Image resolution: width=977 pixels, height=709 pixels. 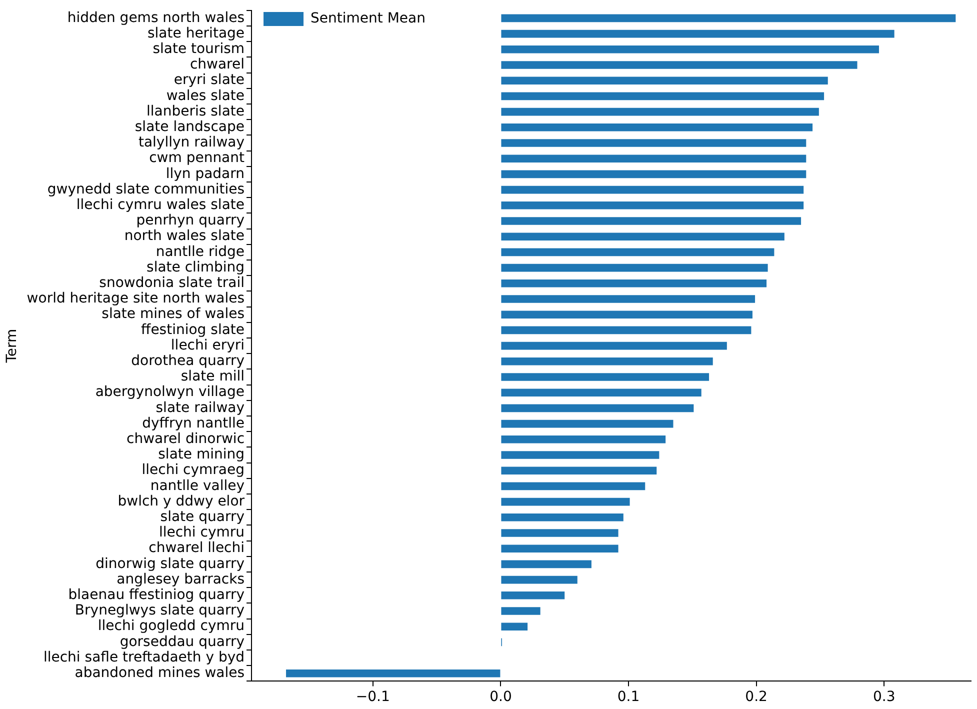 What do you see at coordinates (196, 33) in the screenshot?
I see `y-tick-label: slate heritage` at bounding box center [196, 33].